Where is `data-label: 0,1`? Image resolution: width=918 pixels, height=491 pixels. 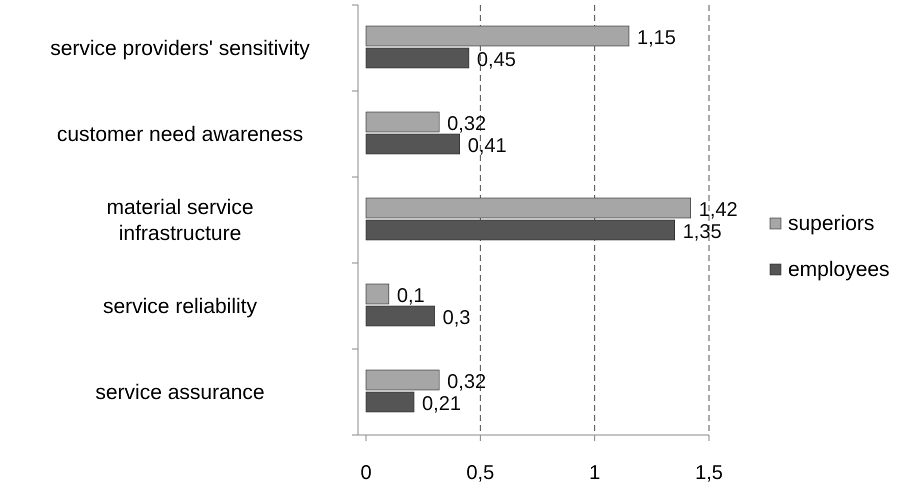 data-label: 0,1 is located at coordinates (410, 296).